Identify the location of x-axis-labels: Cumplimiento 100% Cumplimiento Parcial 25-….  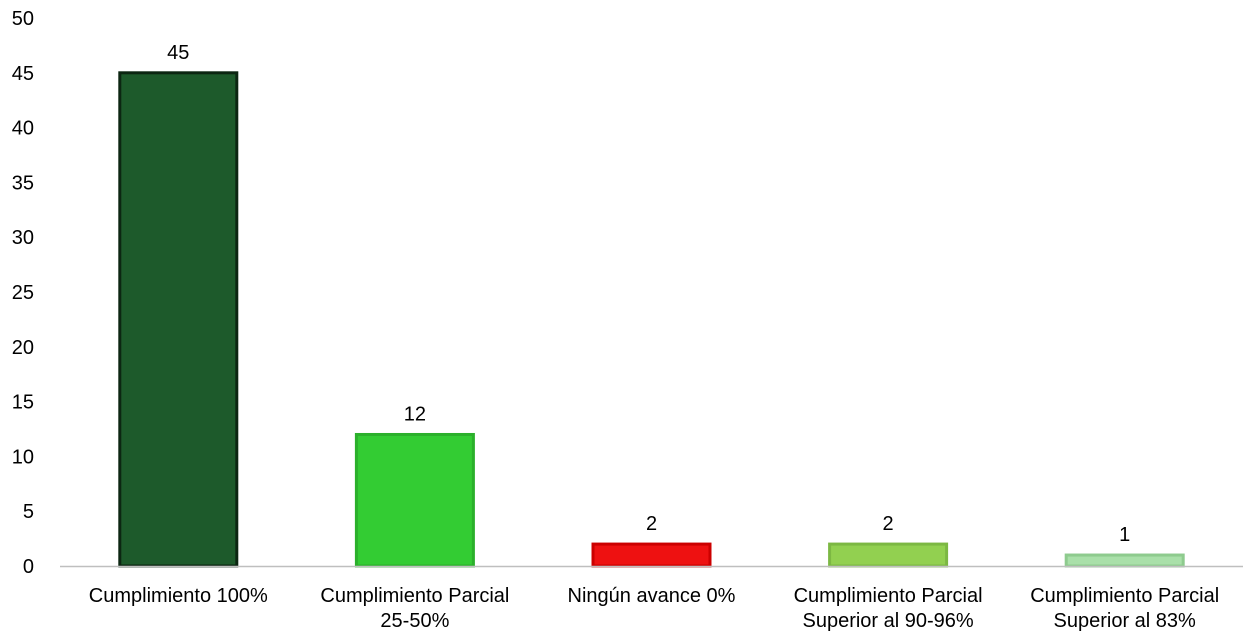
(654, 608).